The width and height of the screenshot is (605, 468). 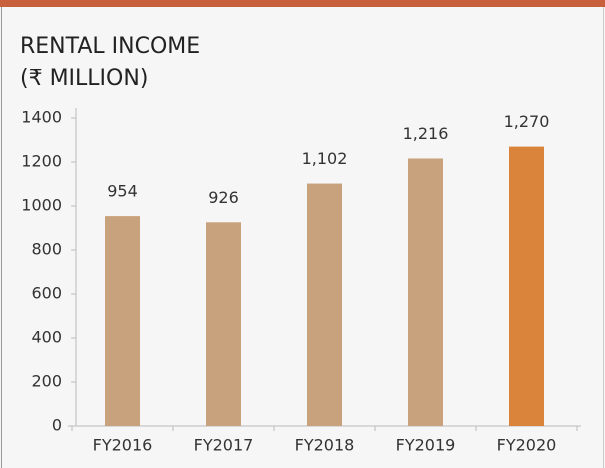 What do you see at coordinates (46, 337) in the screenshot?
I see `y-tick-label: 400` at bounding box center [46, 337].